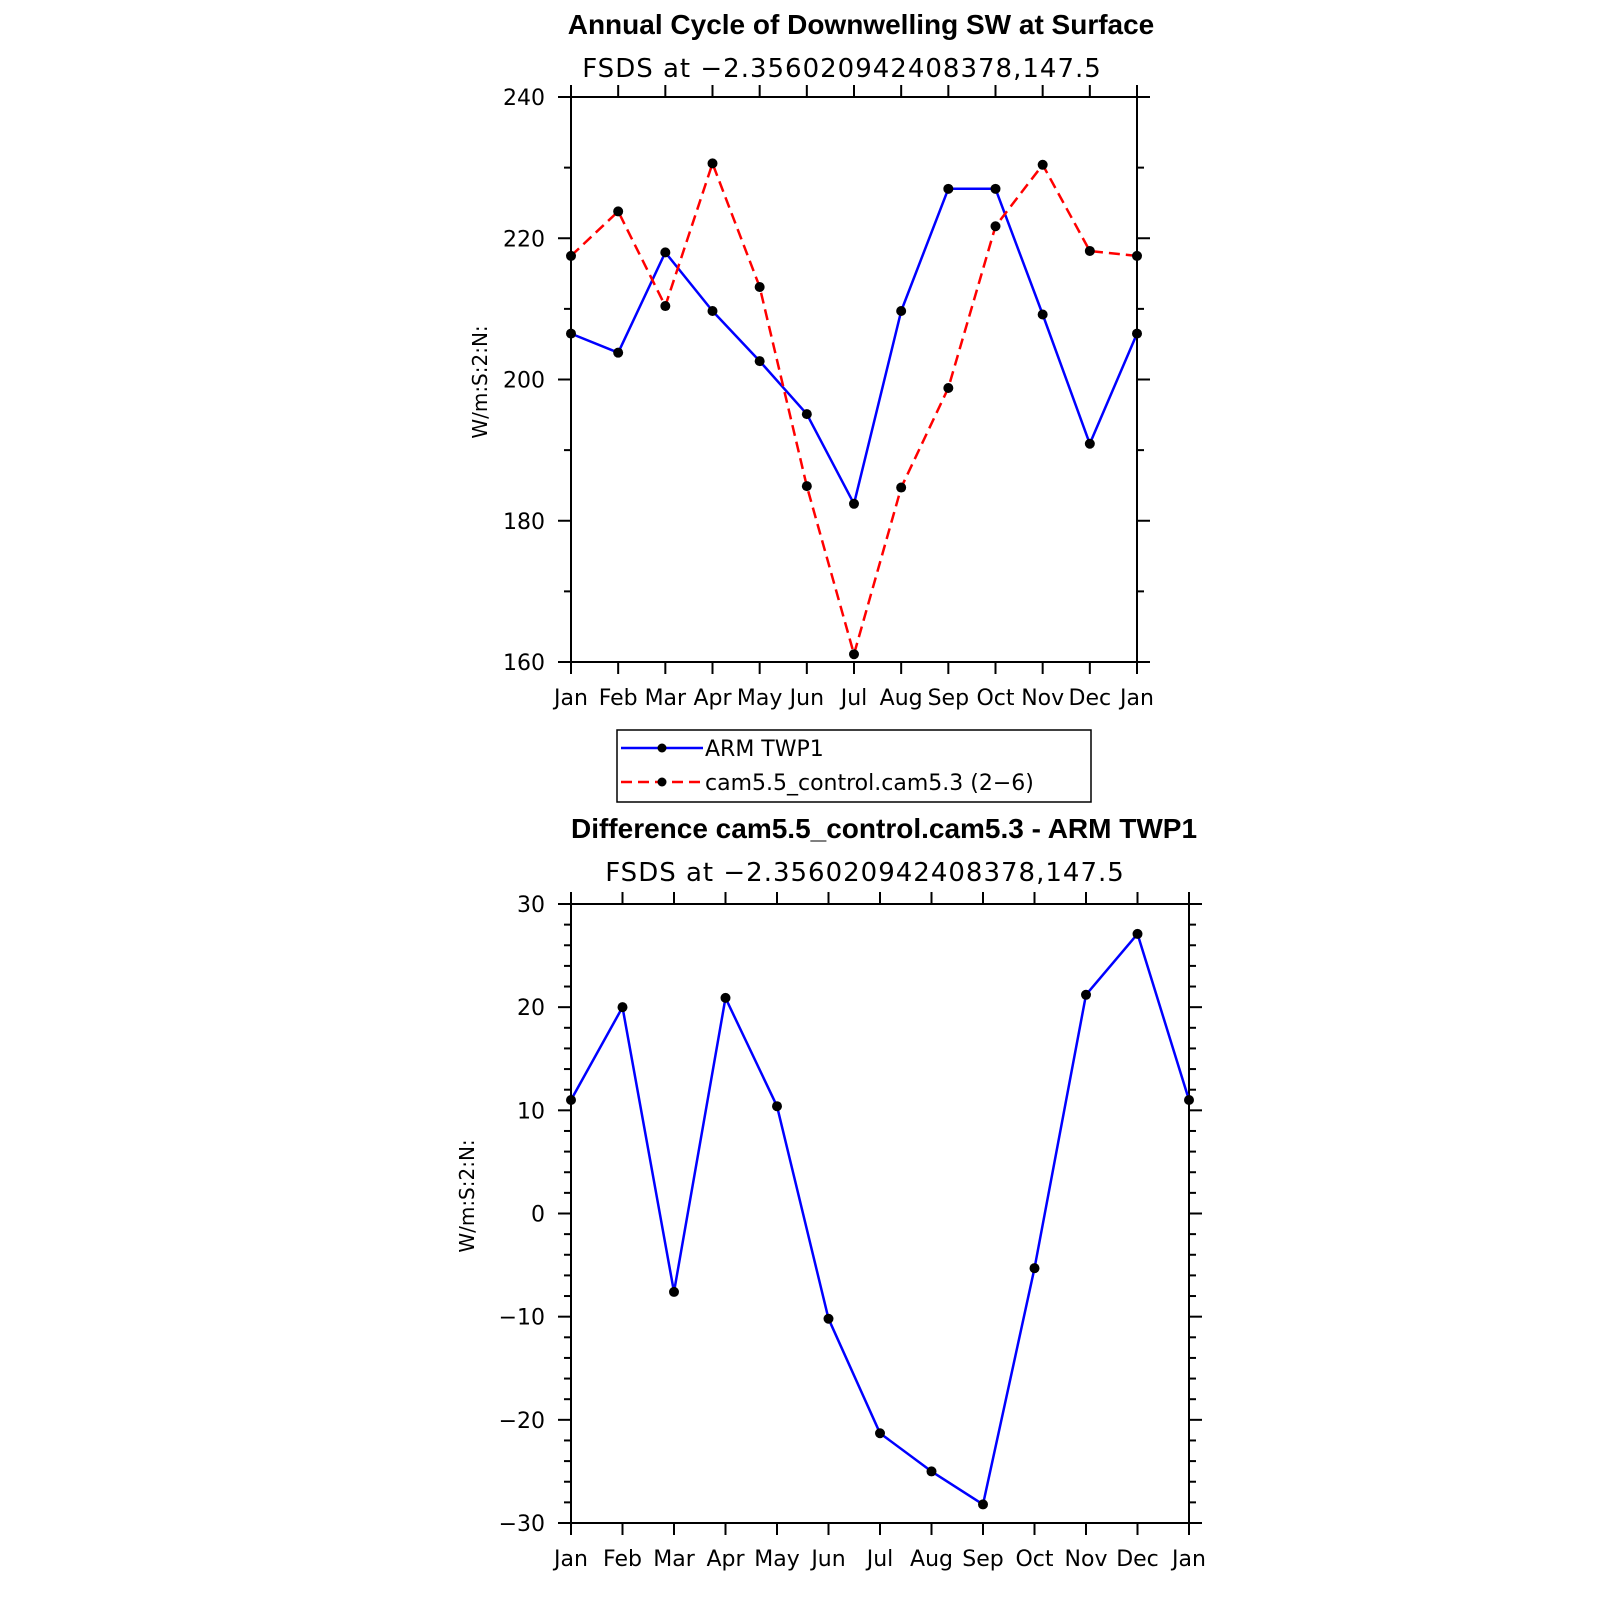 The width and height of the screenshot is (1613, 1613). What do you see at coordinates (995, 698) in the screenshot?
I see `panel1-x-tick-label: Oct` at bounding box center [995, 698].